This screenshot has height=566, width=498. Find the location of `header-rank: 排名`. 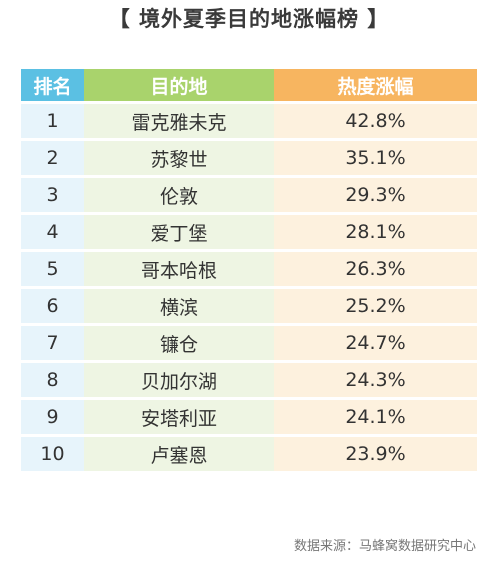

header-rank: 排名 is located at coordinates (52, 85).